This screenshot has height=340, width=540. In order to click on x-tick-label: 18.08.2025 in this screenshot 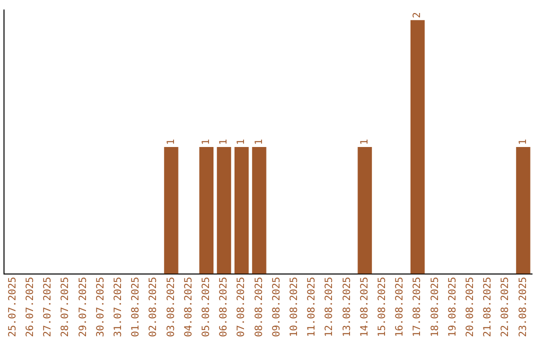, I will do `click(435, 307)`.